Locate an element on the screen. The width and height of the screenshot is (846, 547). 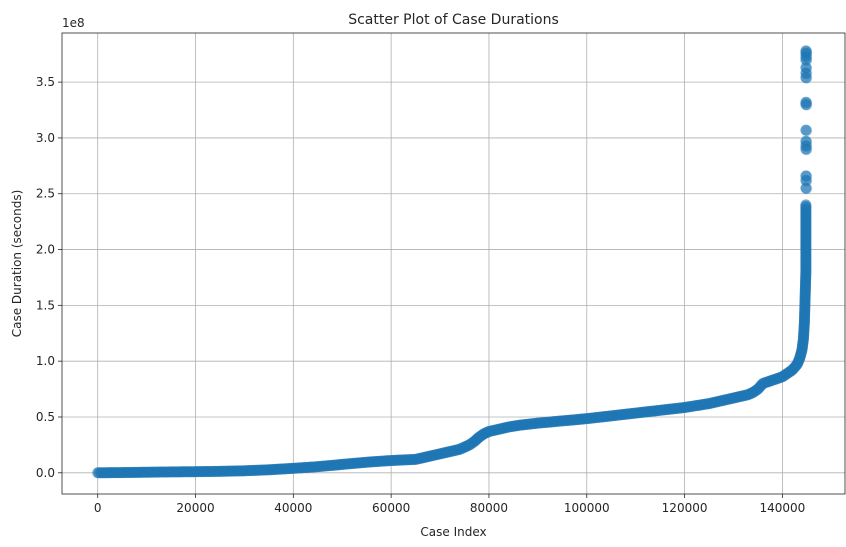
y-tick-label: 3.0 is located at coordinates (45, 138).